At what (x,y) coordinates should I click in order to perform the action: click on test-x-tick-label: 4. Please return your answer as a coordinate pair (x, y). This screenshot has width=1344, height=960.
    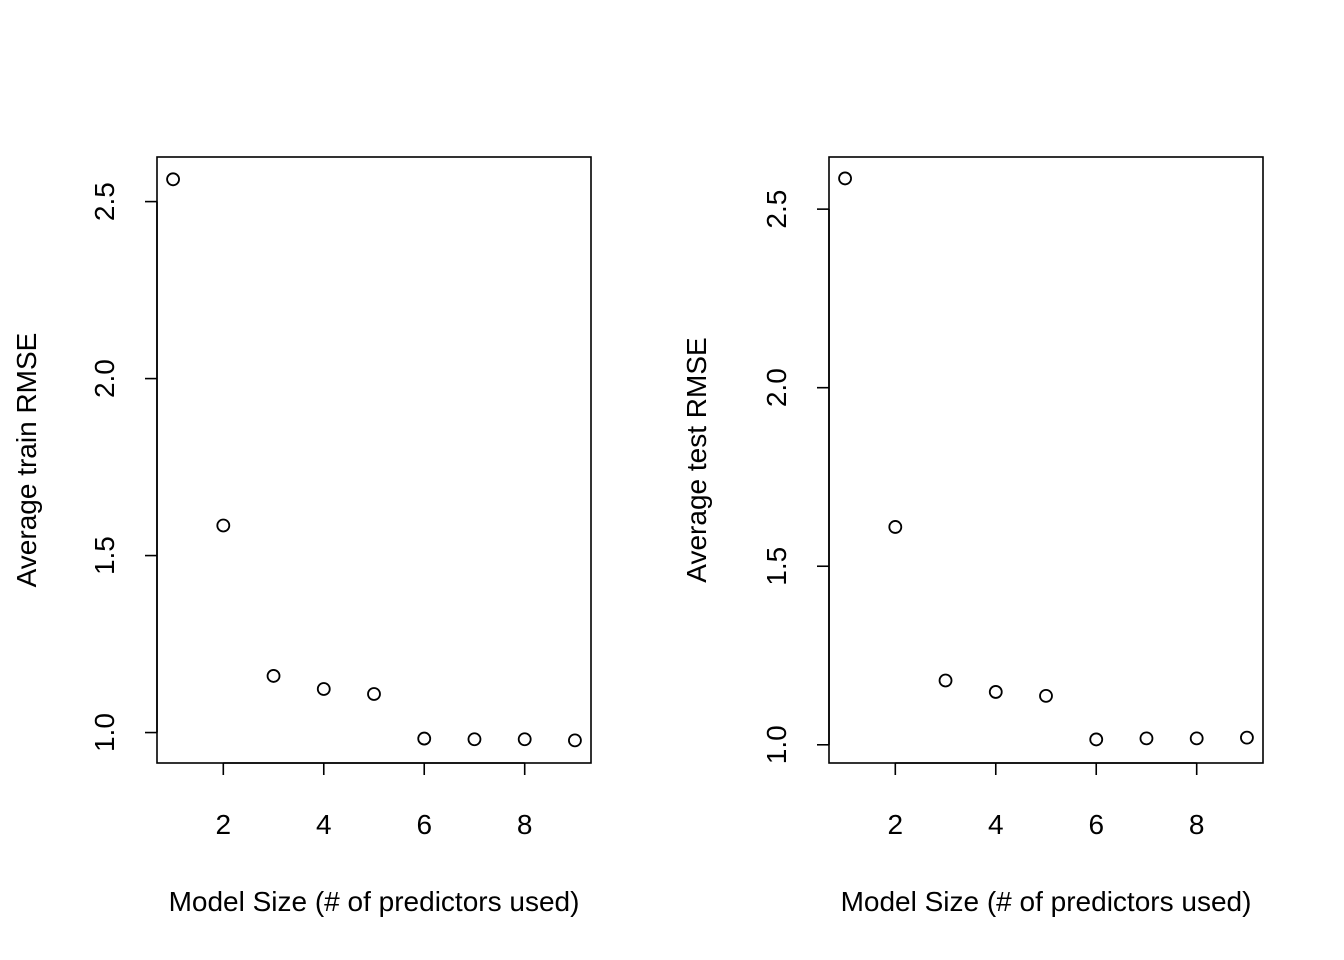
    Looking at the image, I should click on (996, 824).